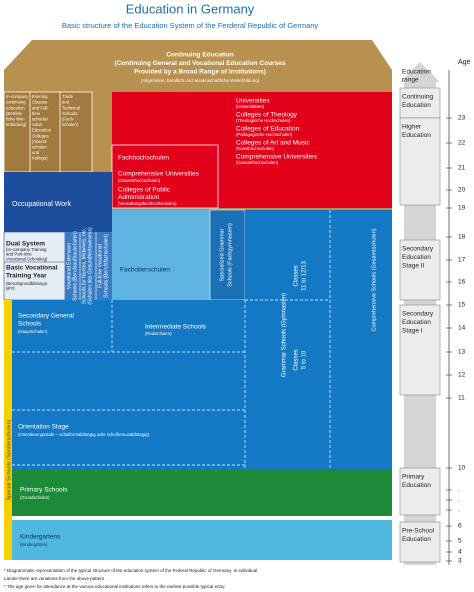 Image resolution: width=474 pixels, height=592 pixels. What do you see at coordinates (277, 157) in the screenshot?
I see `university-label: Comprehensive Universities` at bounding box center [277, 157].